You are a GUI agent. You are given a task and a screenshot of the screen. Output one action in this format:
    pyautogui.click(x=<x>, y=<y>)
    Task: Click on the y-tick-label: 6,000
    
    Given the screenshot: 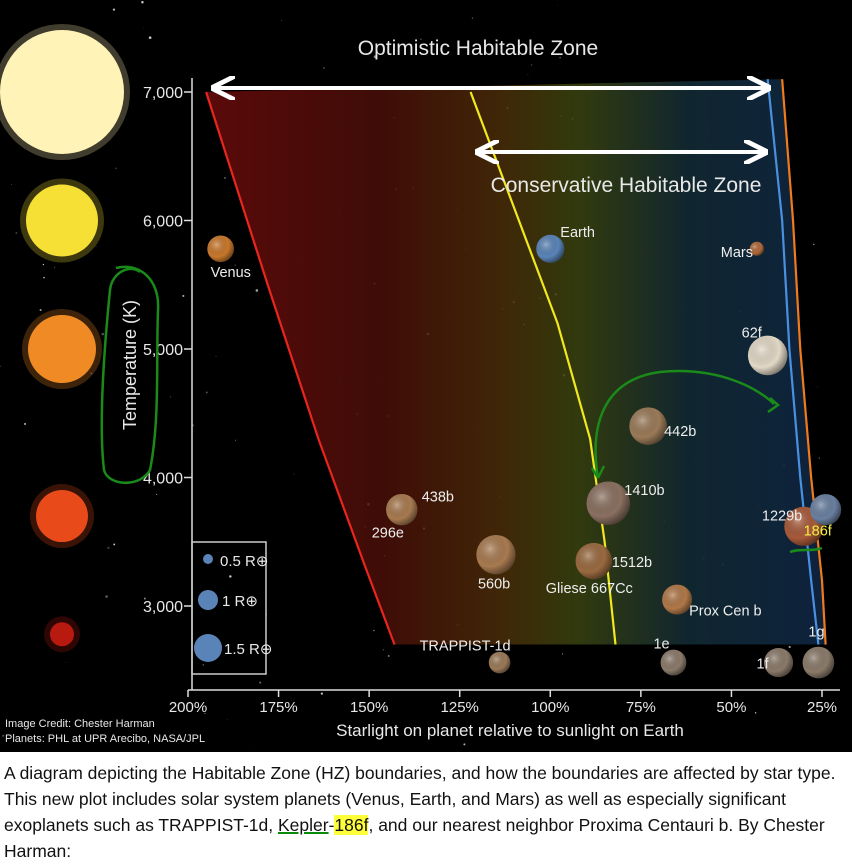 What is the action you would take?
    pyautogui.click(x=163, y=222)
    